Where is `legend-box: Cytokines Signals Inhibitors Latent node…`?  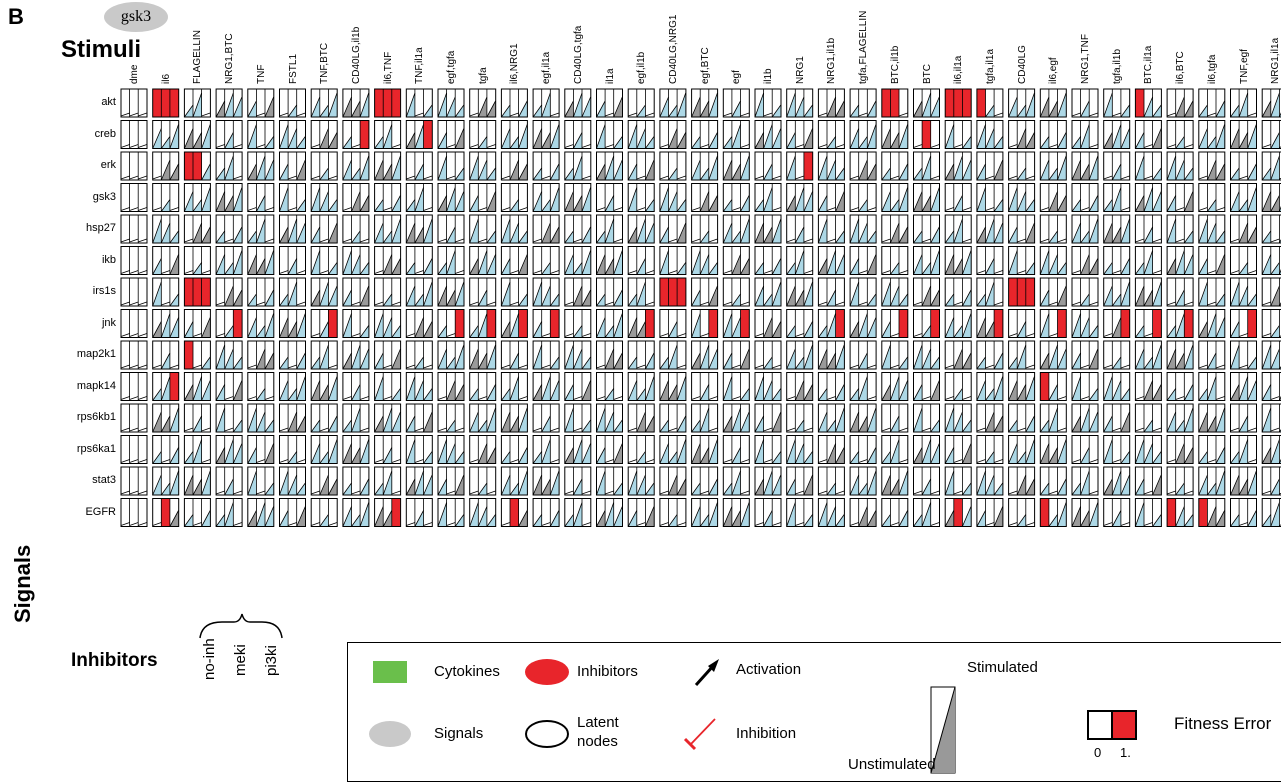
legend-box: Cytokines Signals Inhibitors Latent node… is located at coordinates (814, 712).